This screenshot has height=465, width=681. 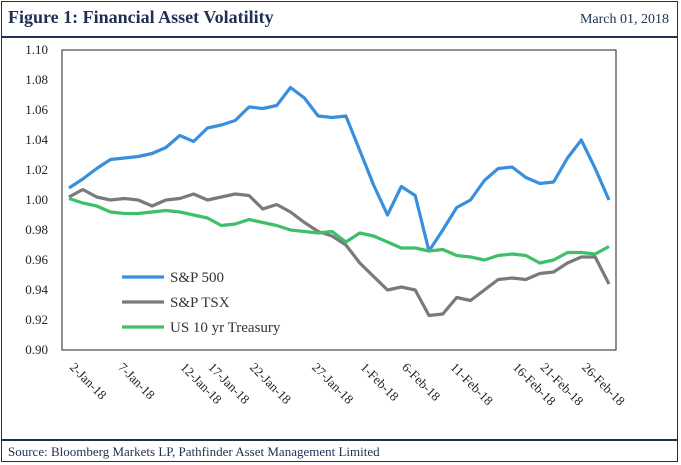 What do you see at coordinates (36, 49) in the screenshot?
I see `y-tick-label: 1.10` at bounding box center [36, 49].